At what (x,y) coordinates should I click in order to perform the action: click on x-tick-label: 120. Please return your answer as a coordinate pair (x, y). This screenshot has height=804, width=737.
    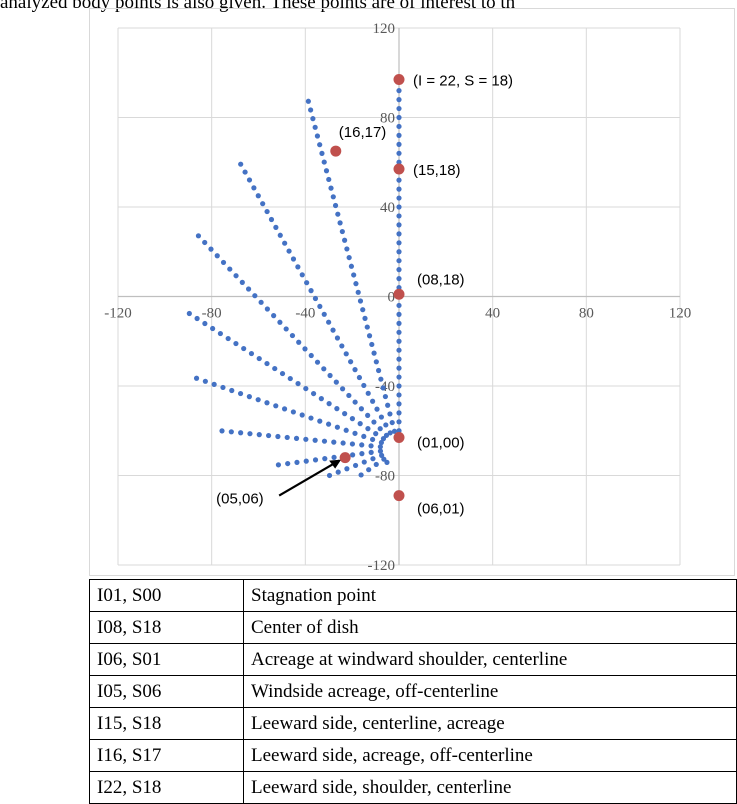
    Looking at the image, I should click on (680, 314).